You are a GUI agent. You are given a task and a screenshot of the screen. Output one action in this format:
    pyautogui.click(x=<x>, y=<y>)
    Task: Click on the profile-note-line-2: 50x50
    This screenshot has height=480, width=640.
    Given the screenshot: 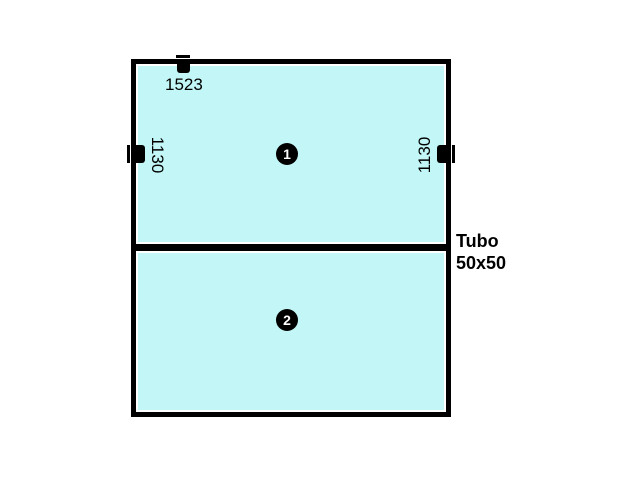 What is the action you would take?
    pyautogui.click(x=481, y=263)
    